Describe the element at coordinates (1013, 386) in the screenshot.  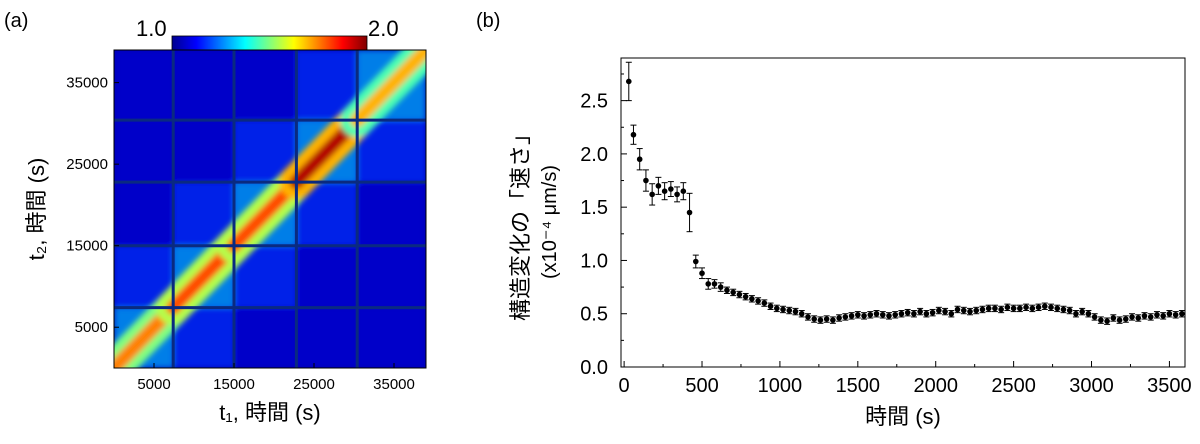
I see `plot-b-x-tick-label: 2500` at that location.